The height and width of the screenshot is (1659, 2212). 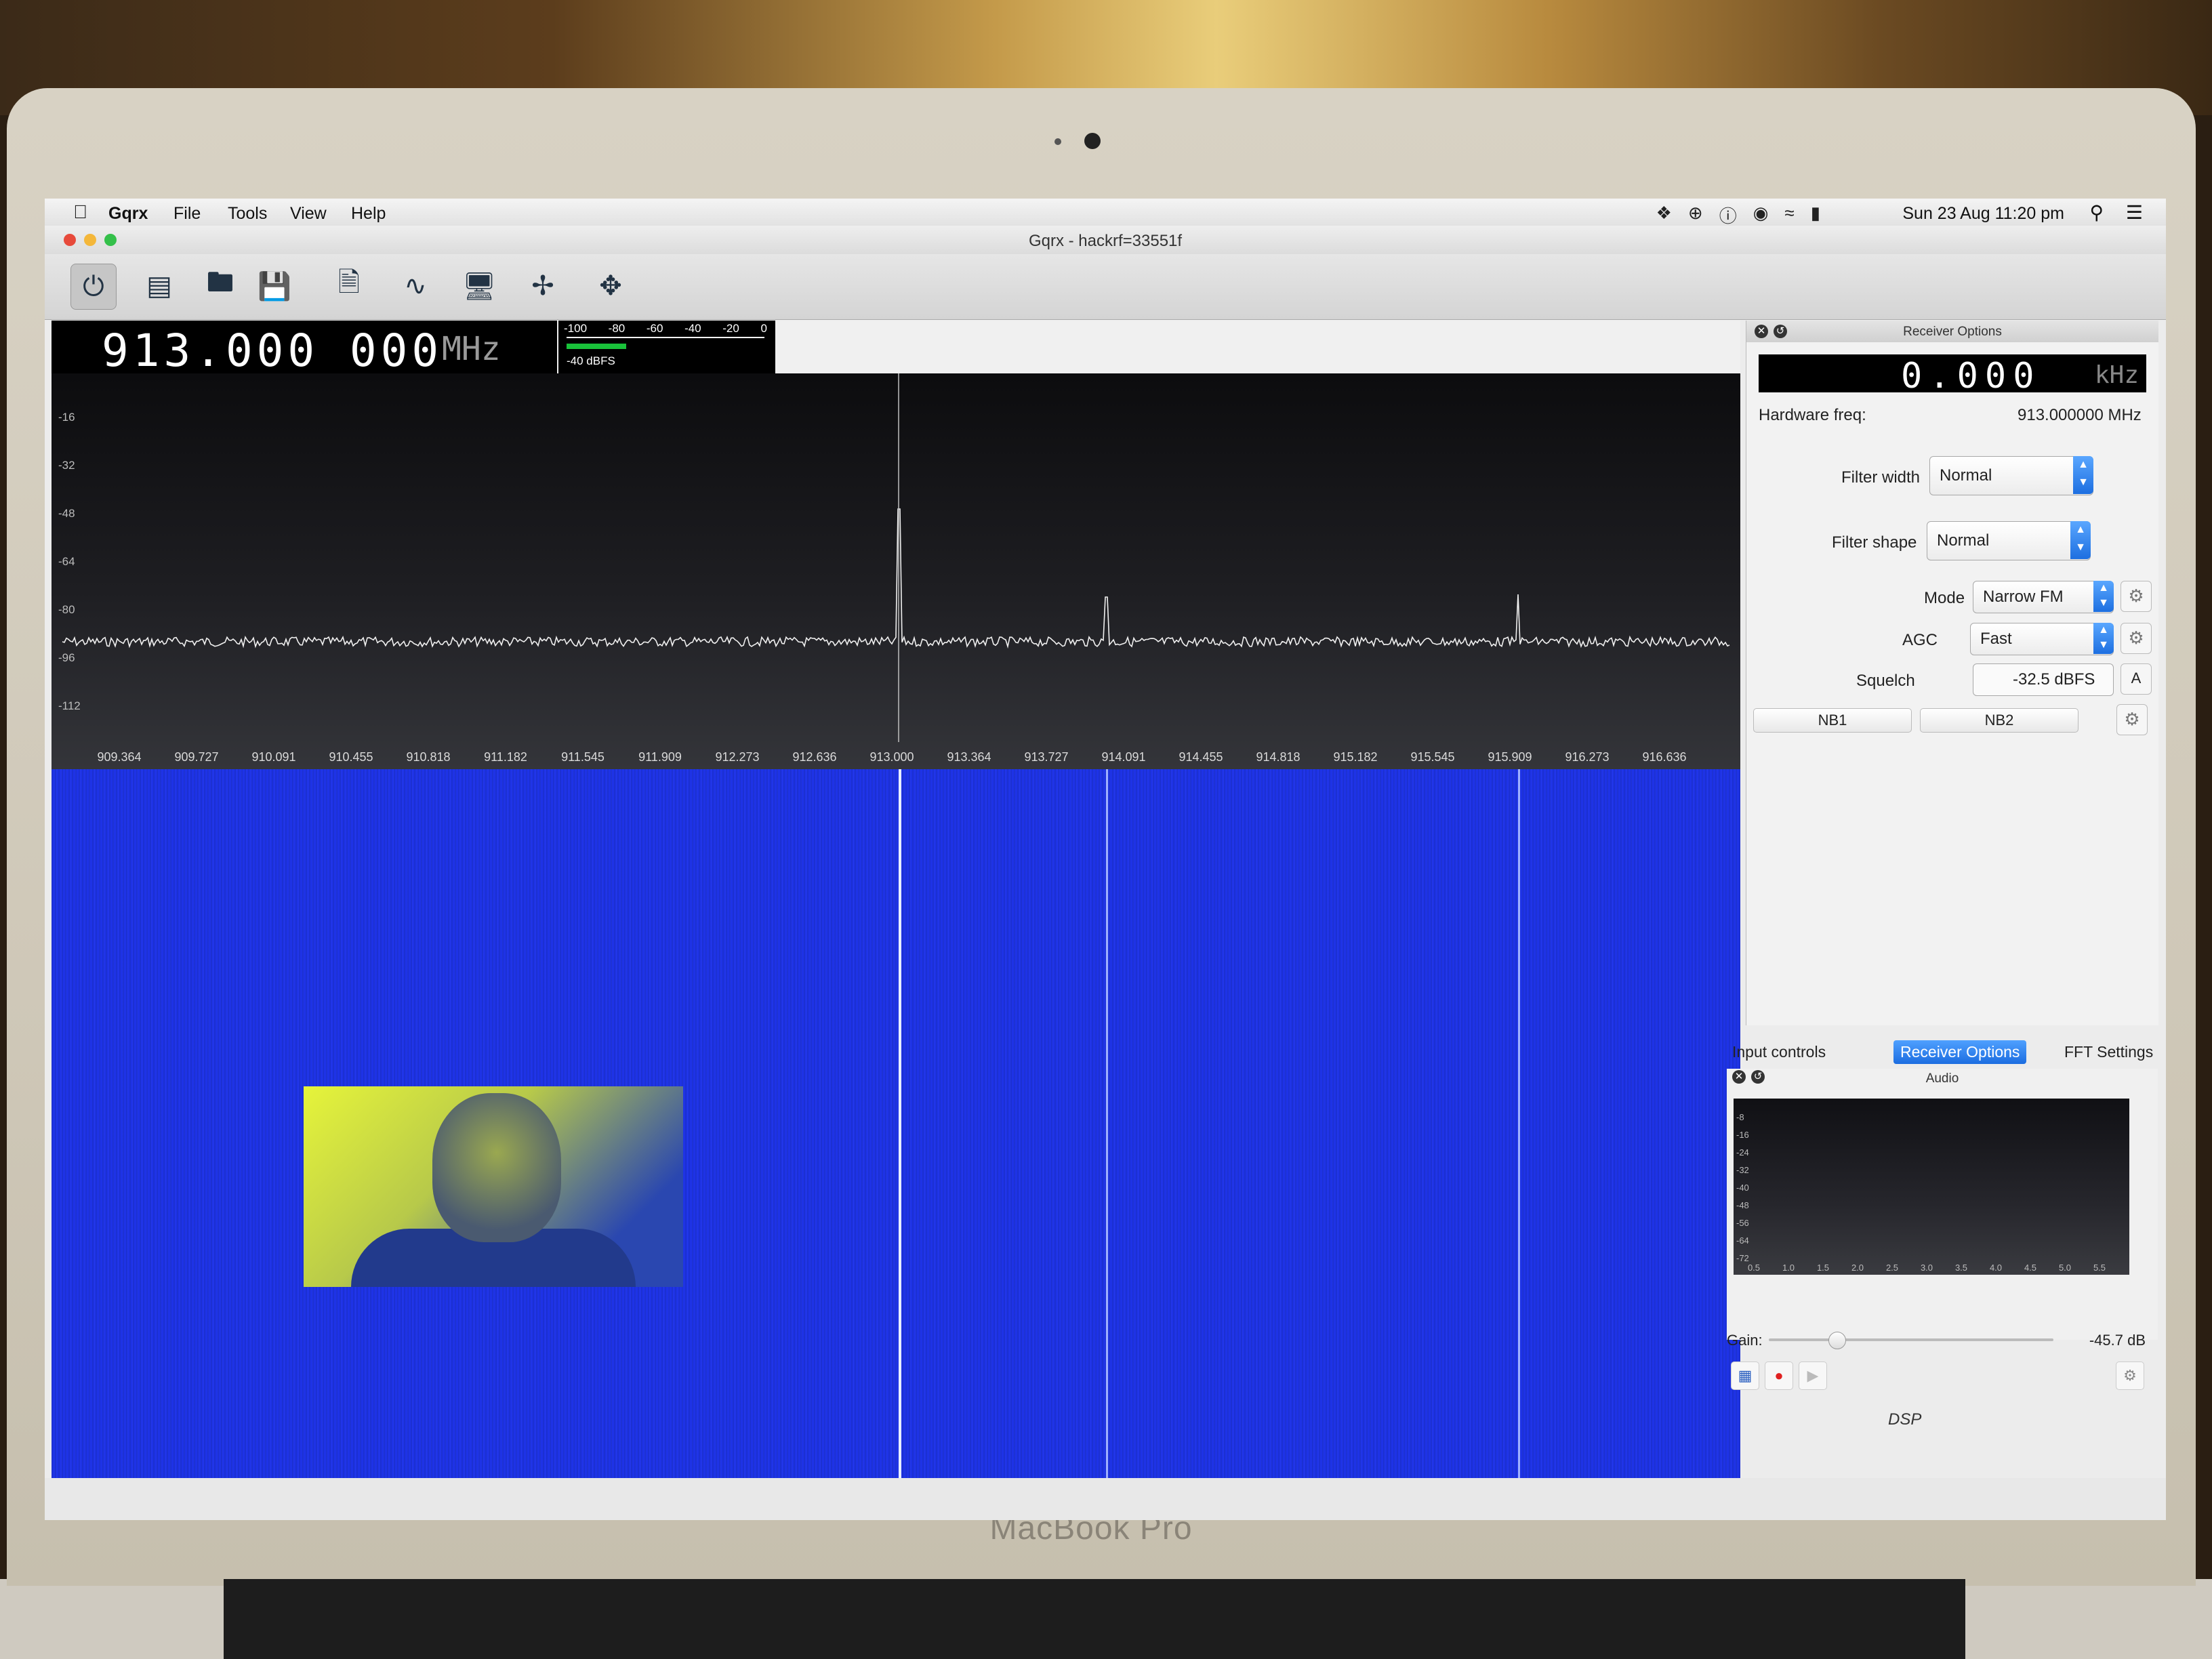 I want to click on audio-x-tick-label: 5.0, so click(x=2065, y=1268).